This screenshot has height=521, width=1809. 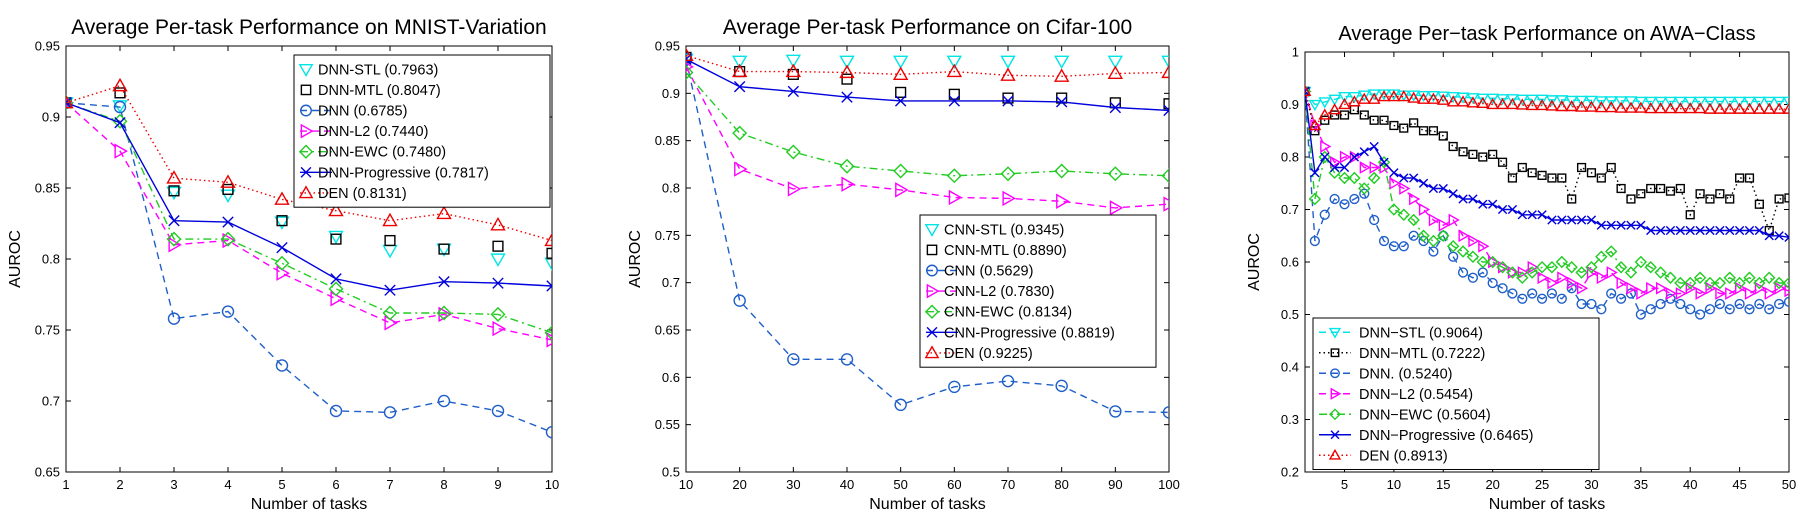 I want to click on y-tick-label: 0.95, so click(x=47, y=46).